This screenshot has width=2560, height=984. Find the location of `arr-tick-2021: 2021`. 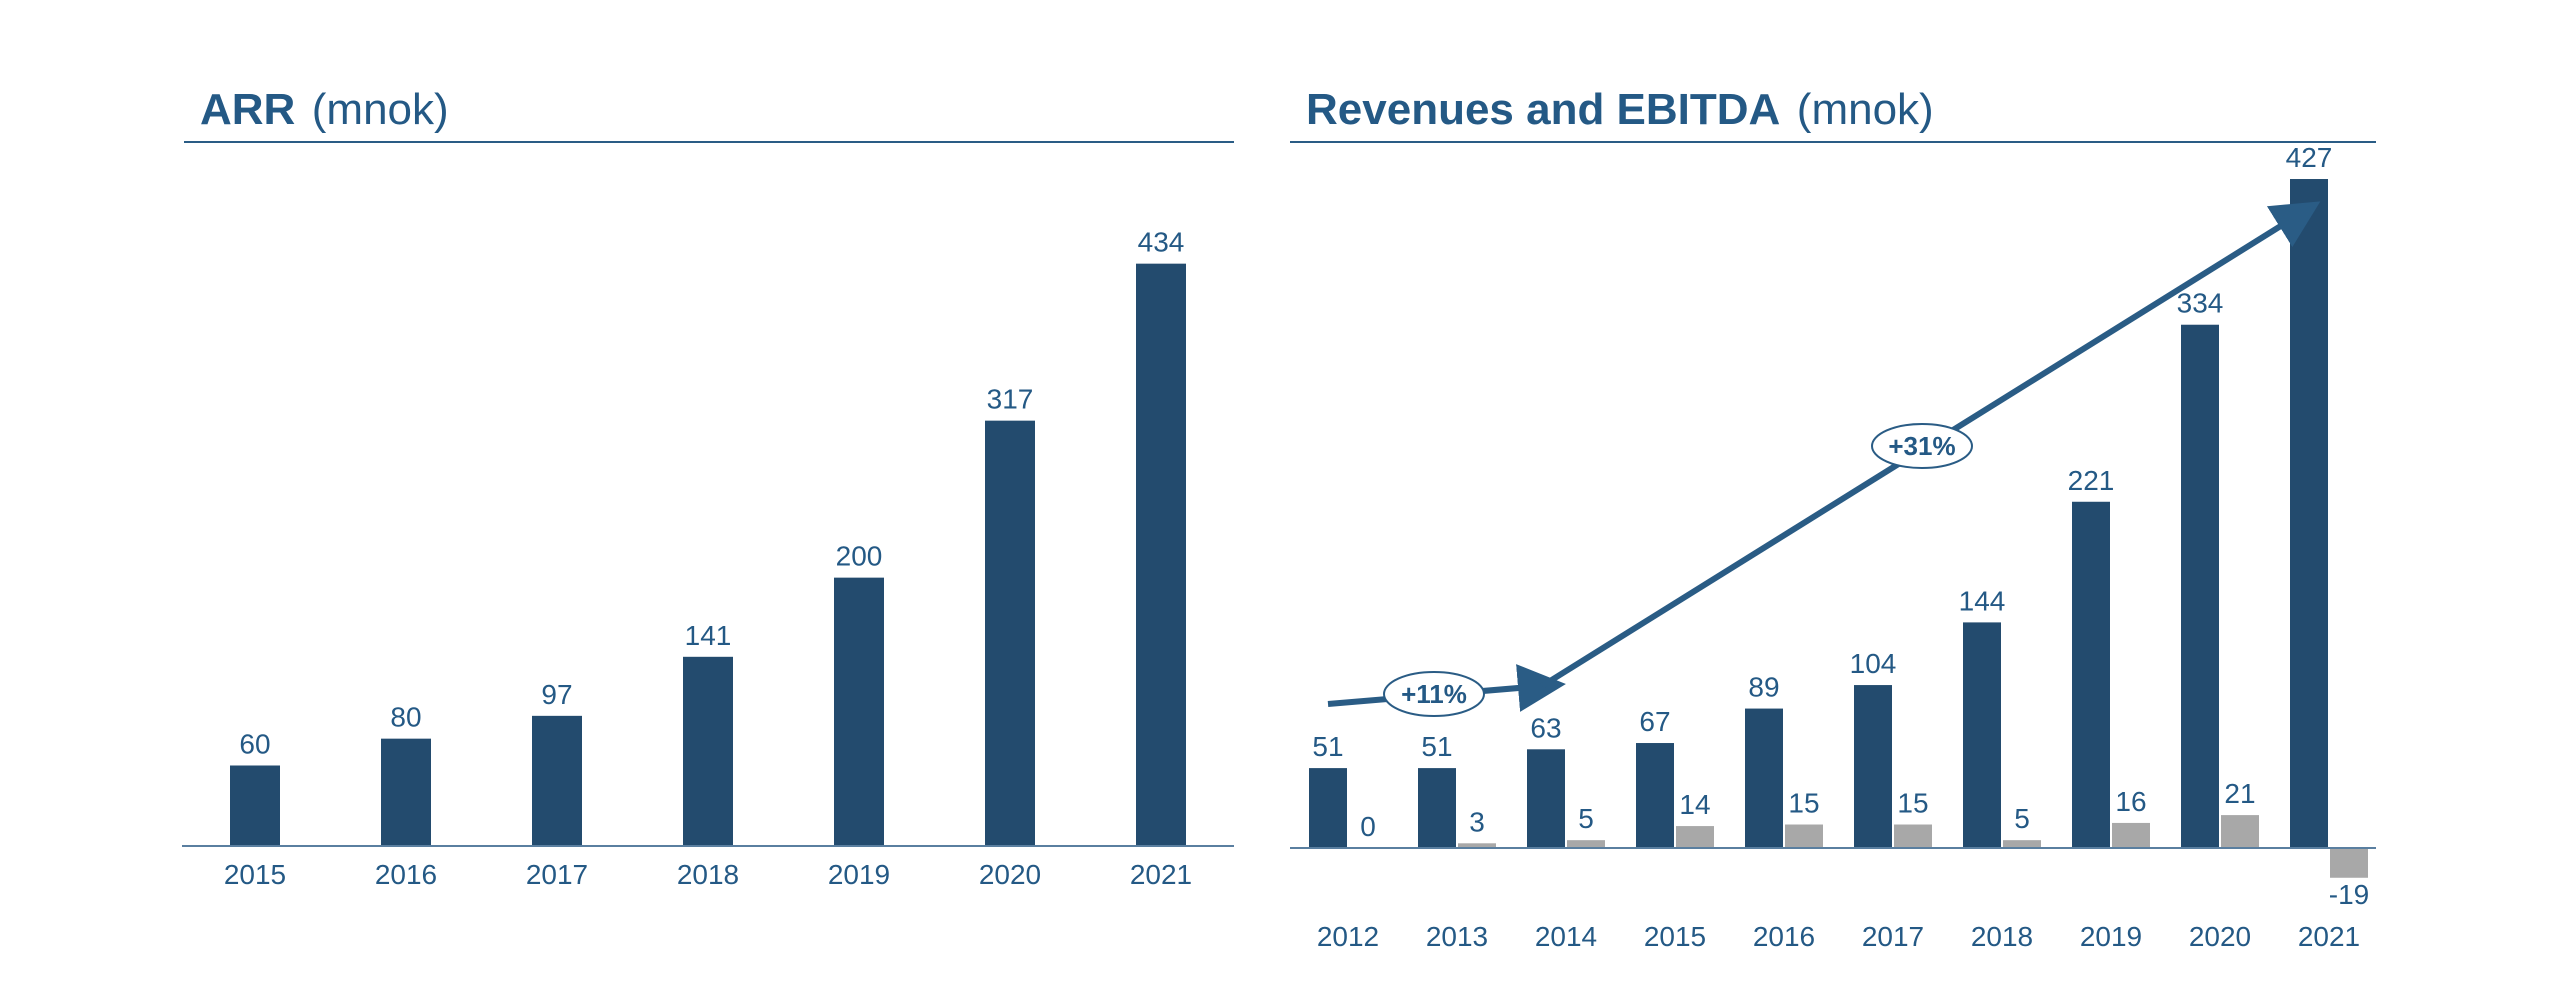

arr-tick-2021: 2021 is located at coordinates (1161, 874).